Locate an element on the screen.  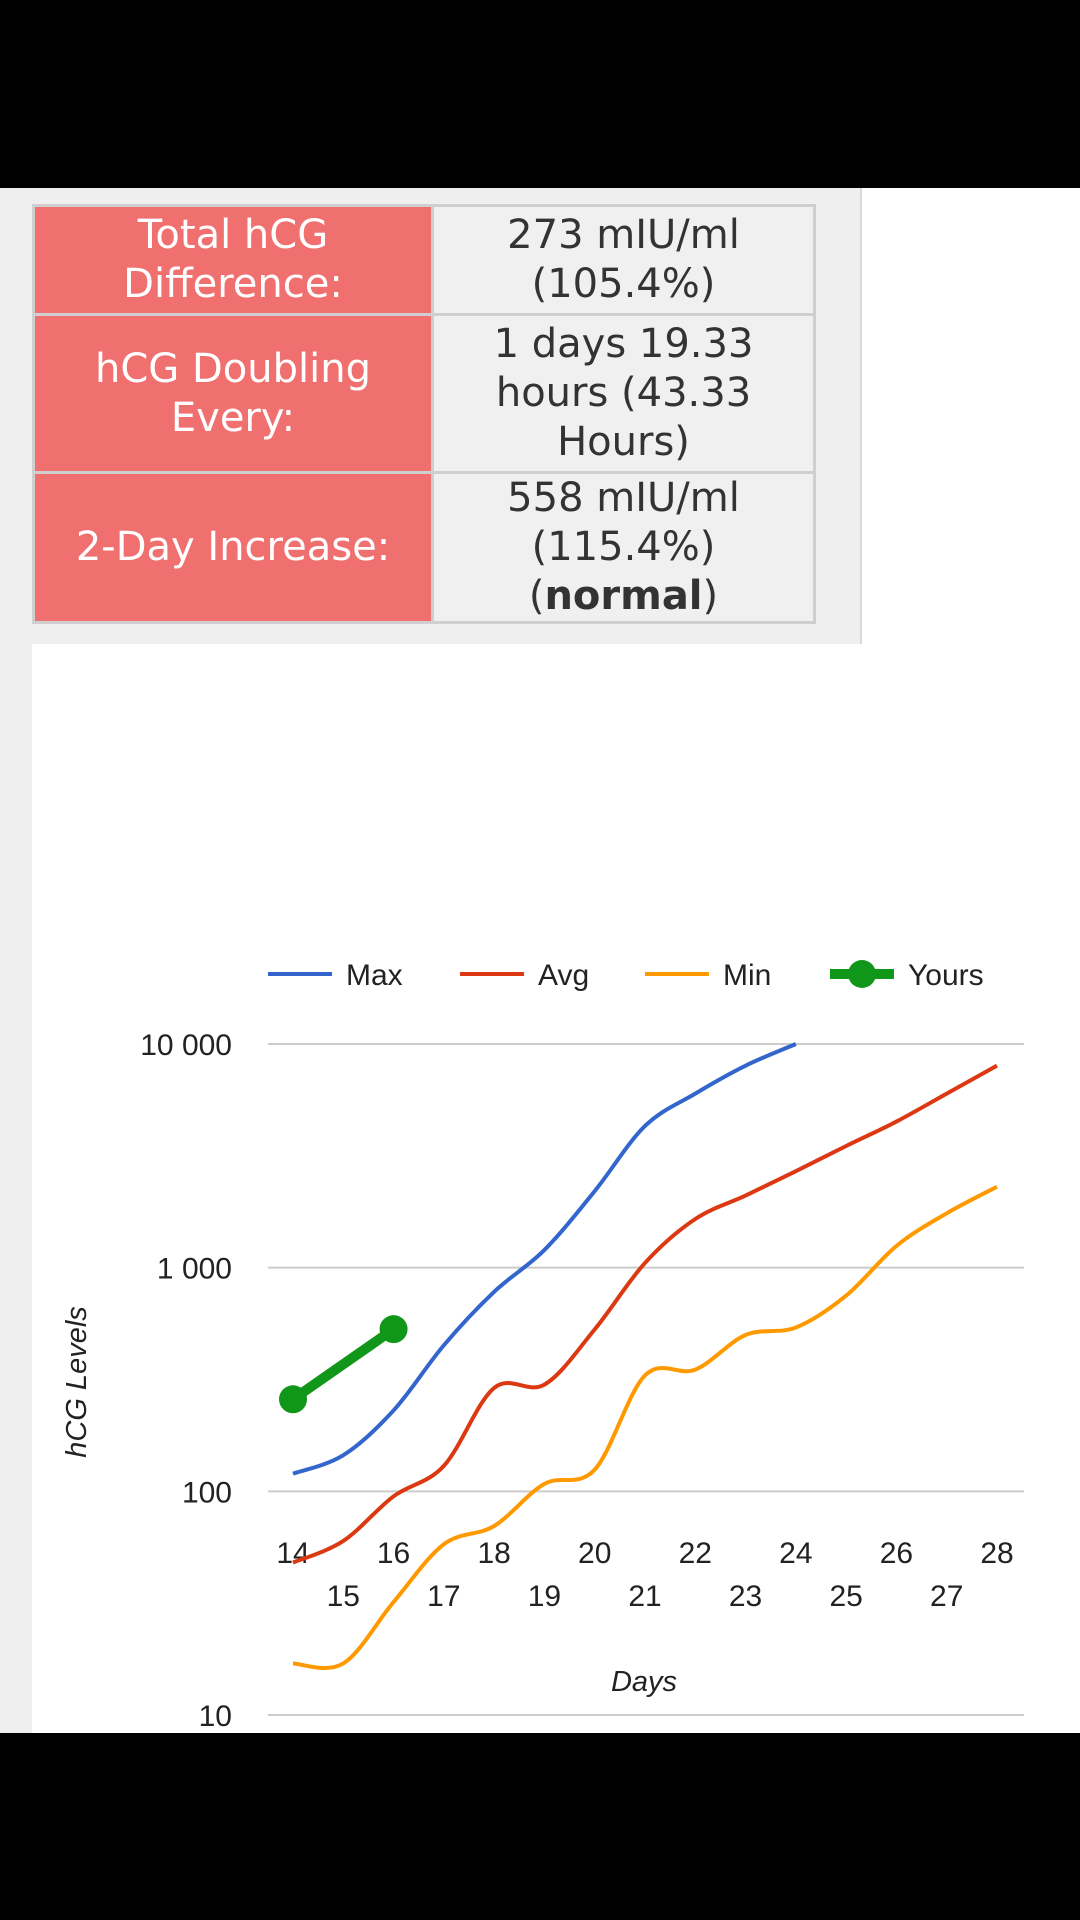
legend-marker-yours is located at coordinates (862, 974).